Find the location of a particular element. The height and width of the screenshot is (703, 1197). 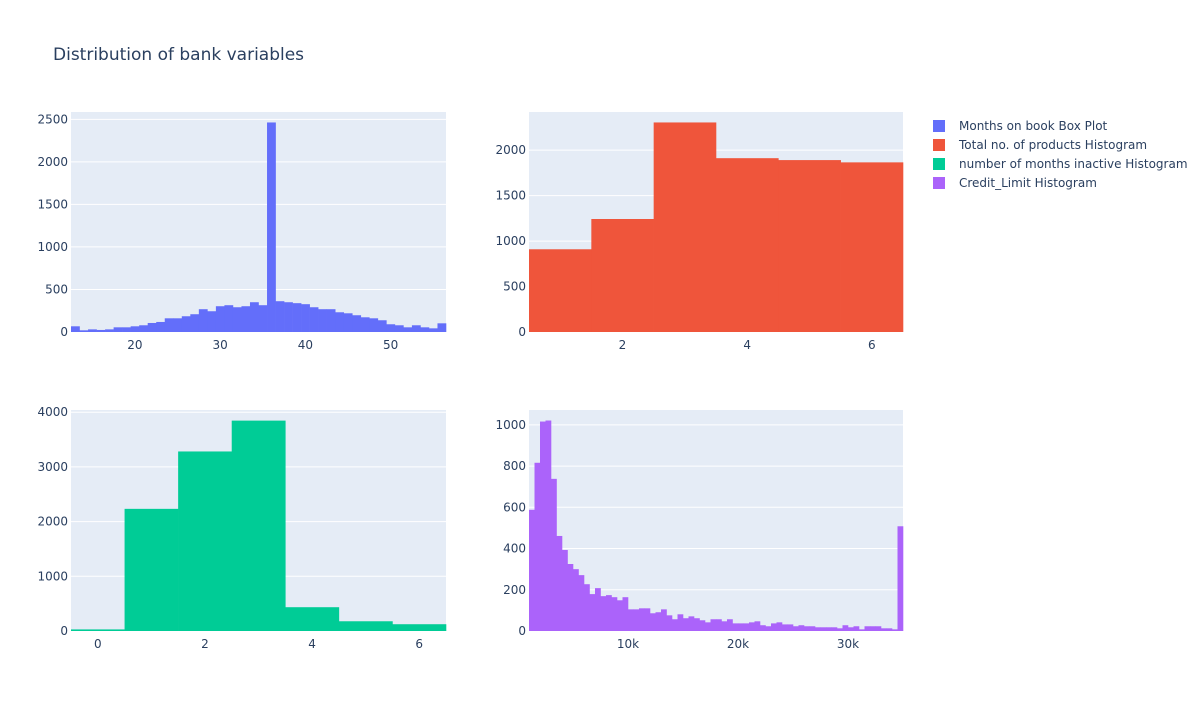

legend-item: number of months inactive Histogram is located at coordinates (1060, 164).